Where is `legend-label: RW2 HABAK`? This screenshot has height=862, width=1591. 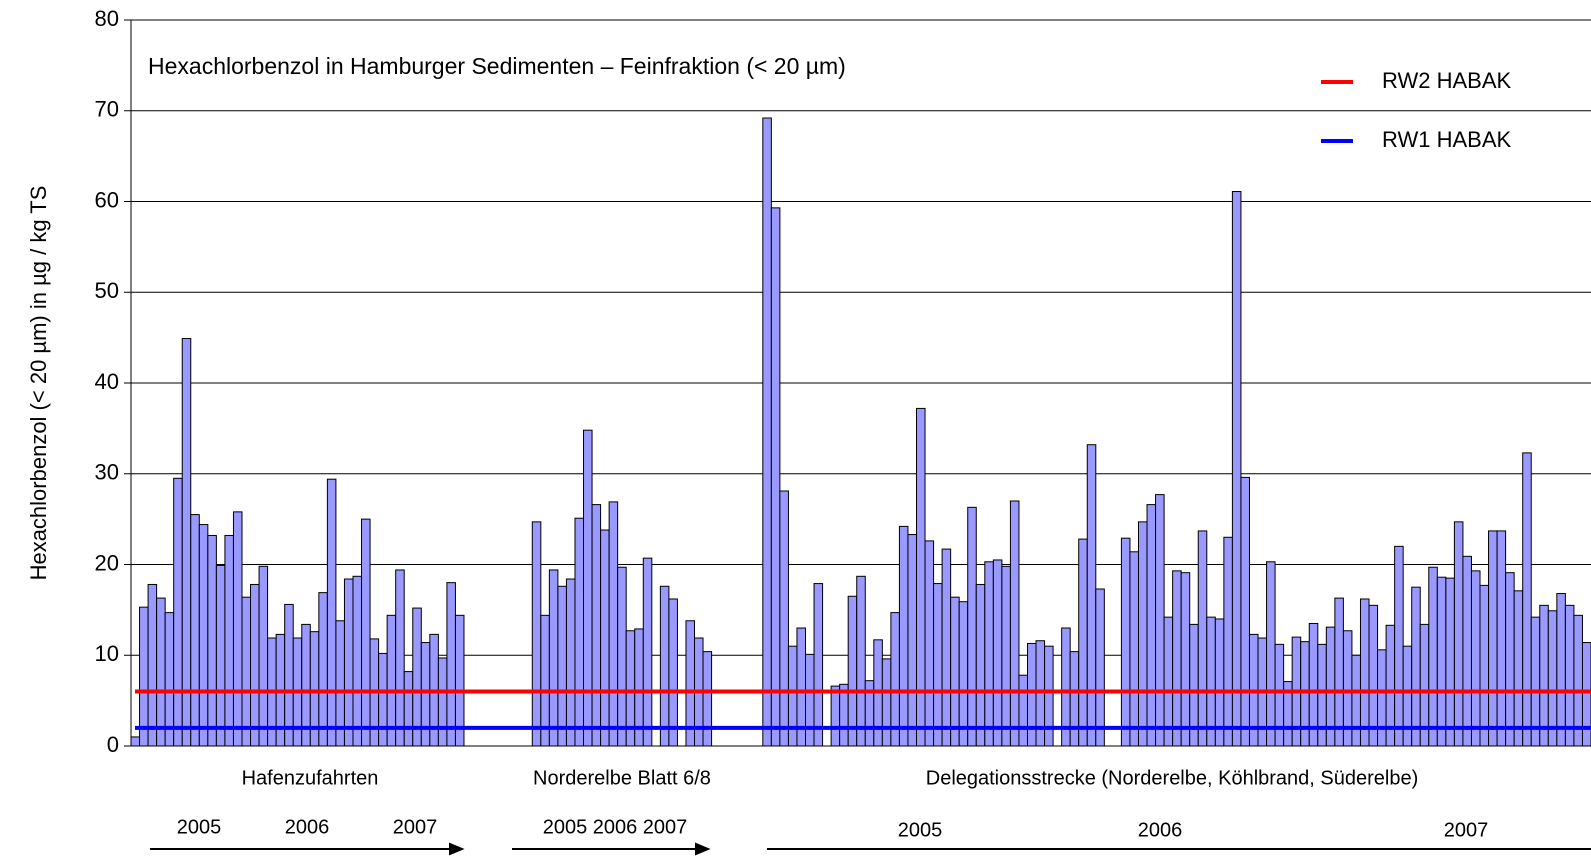 legend-label: RW2 HABAK is located at coordinates (1447, 80).